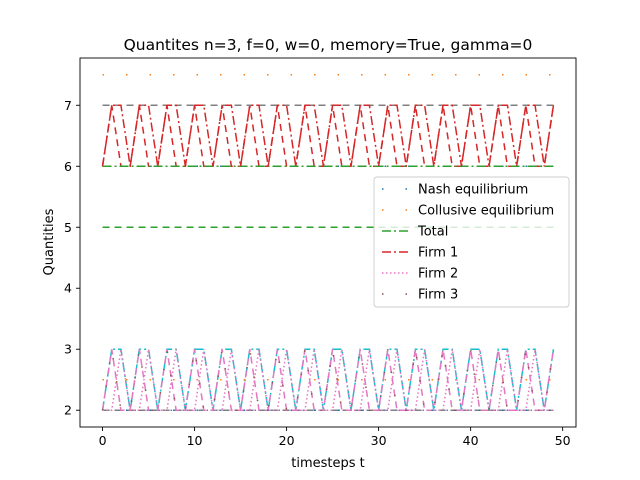 This screenshot has width=640, height=480. Describe the element at coordinates (68, 227) in the screenshot. I see `y-tick-label: 5` at that location.